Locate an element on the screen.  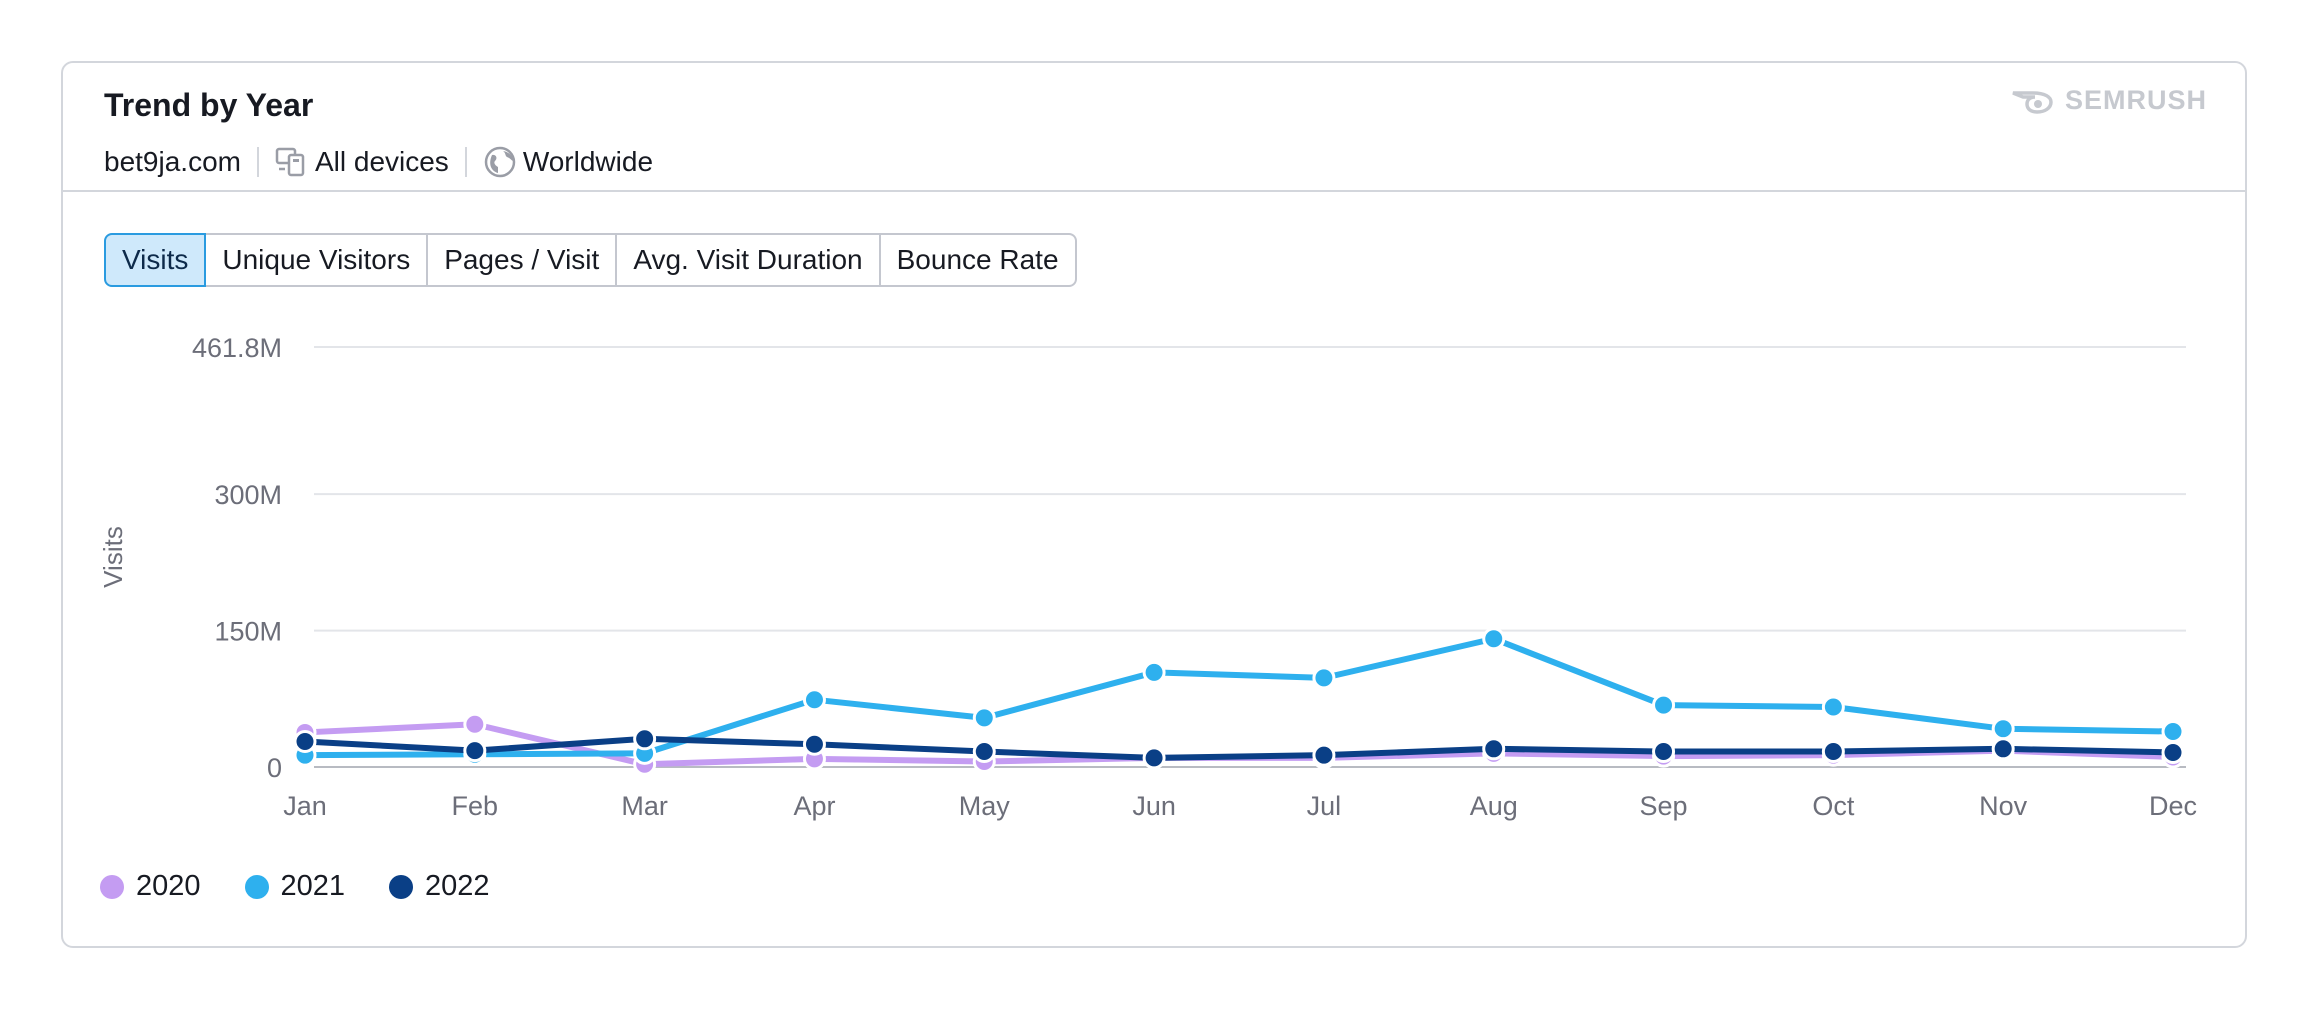
y-axis-title: Visits is located at coordinates (113, 557).